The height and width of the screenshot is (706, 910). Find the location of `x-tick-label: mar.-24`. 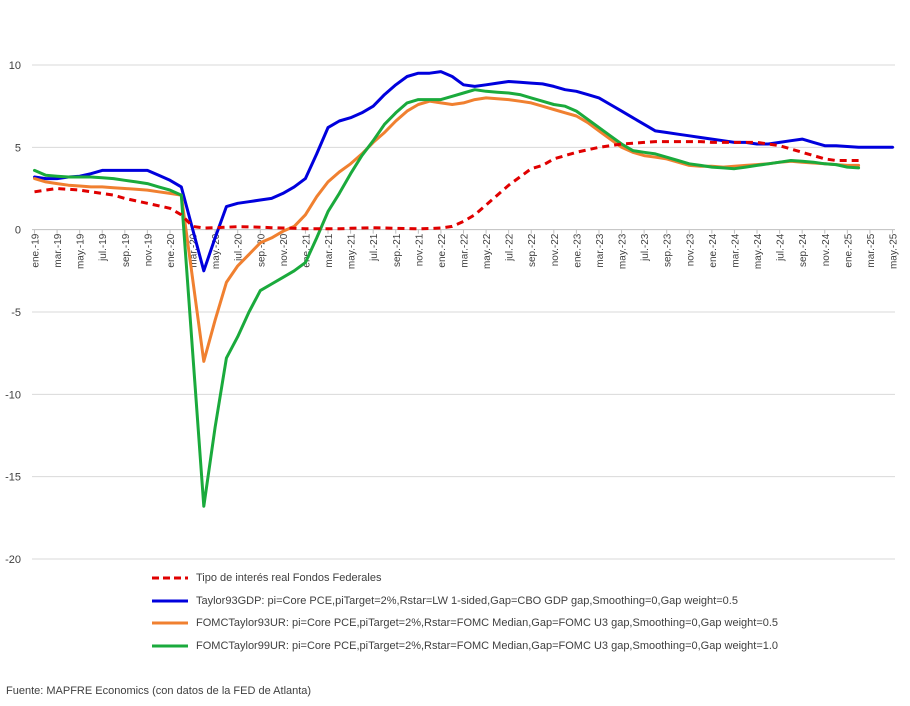

x-tick-label: mar.-24 is located at coordinates (735, 250).